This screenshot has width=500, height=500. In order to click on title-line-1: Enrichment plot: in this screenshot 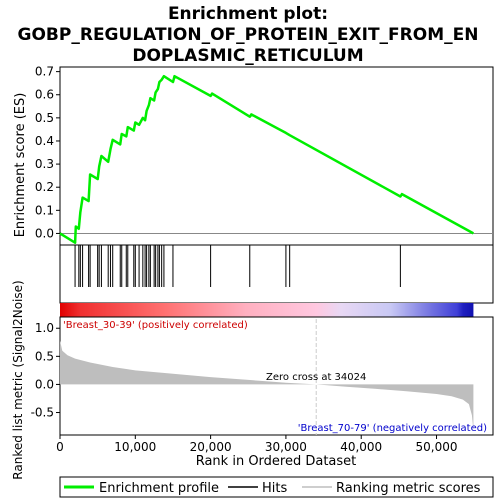, I will do `click(248, 14)`.